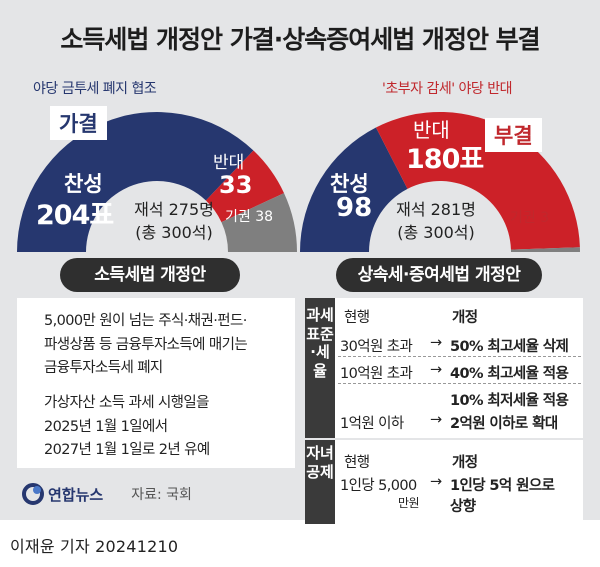 The image size is (600, 567). What do you see at coordinates (439, 275) in the screenshot?
I see `right-section-header: 상속세·증여세법 개정안` at bounding box center [439, 275].